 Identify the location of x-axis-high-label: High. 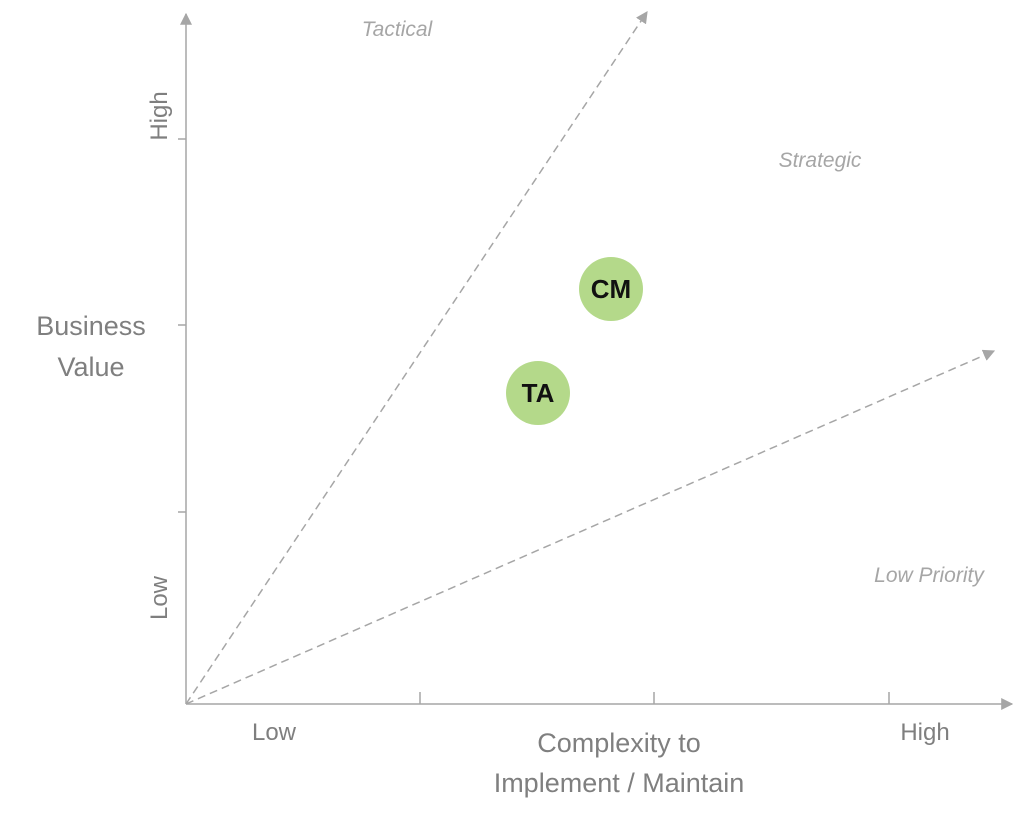
(924, 732).